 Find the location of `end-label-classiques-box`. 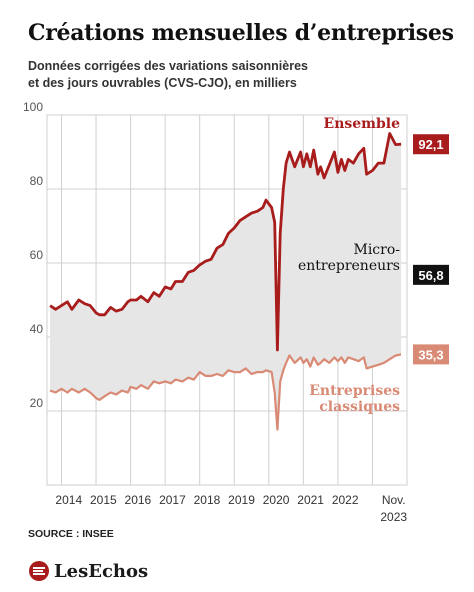

end-label-classiques-box is located at coordinates (431, 354).